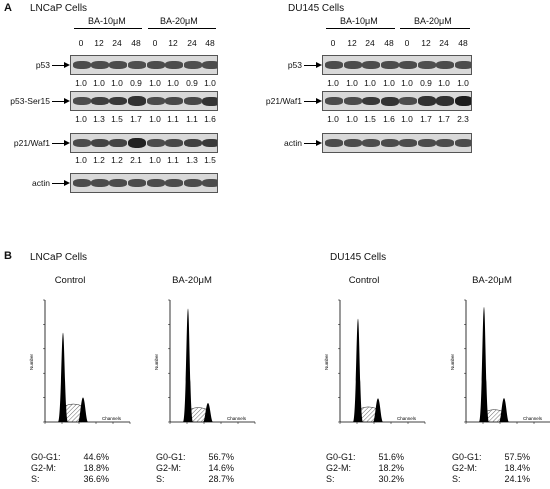 This screenshot has width=550, height=489. Describe the element at coordinates (8, 256) in the screenshot. I see `panel-b-letter: B` at that location.